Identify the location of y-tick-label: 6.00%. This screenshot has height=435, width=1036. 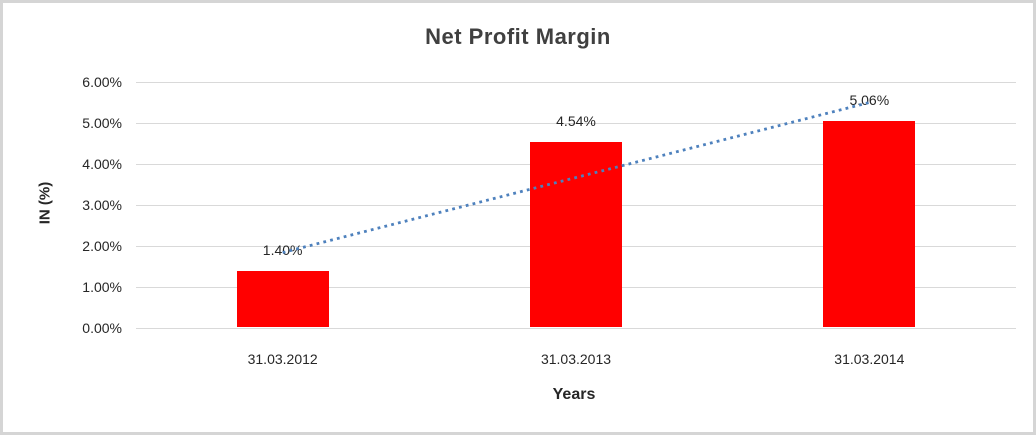
(102, 82).